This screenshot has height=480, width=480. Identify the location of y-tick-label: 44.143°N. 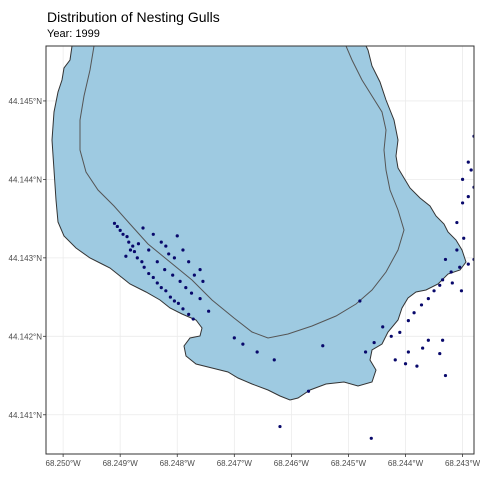
(26, 258).